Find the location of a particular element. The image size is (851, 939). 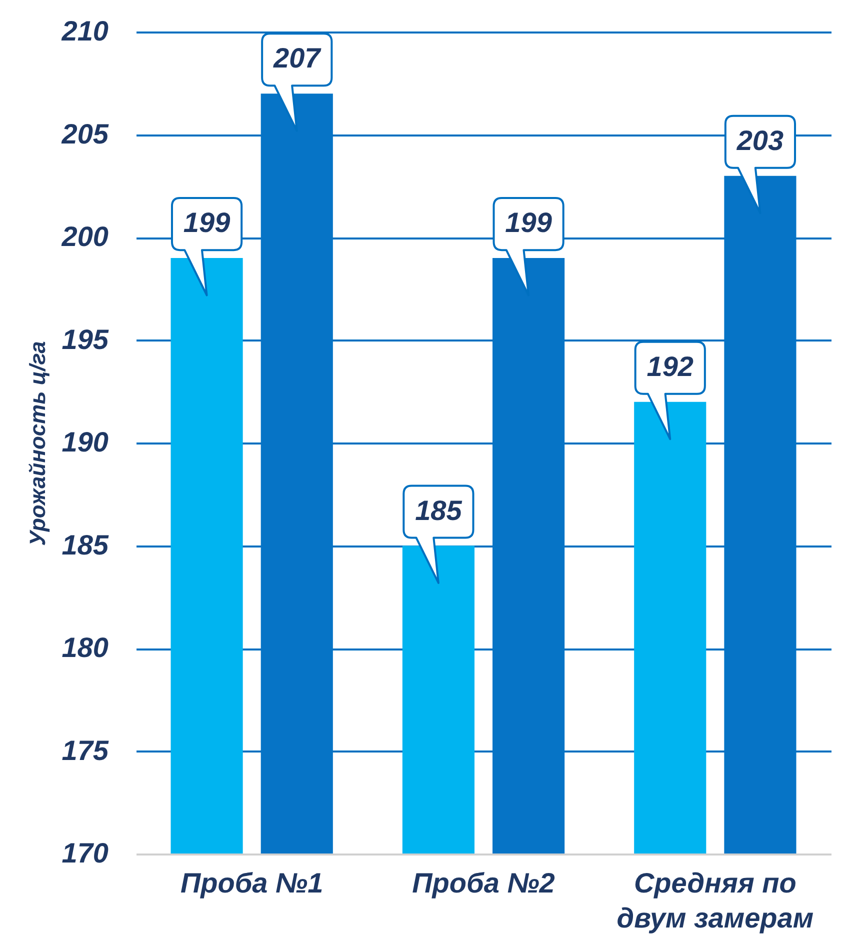

y-tick-label: 190 is located at coordinates (85, 442).